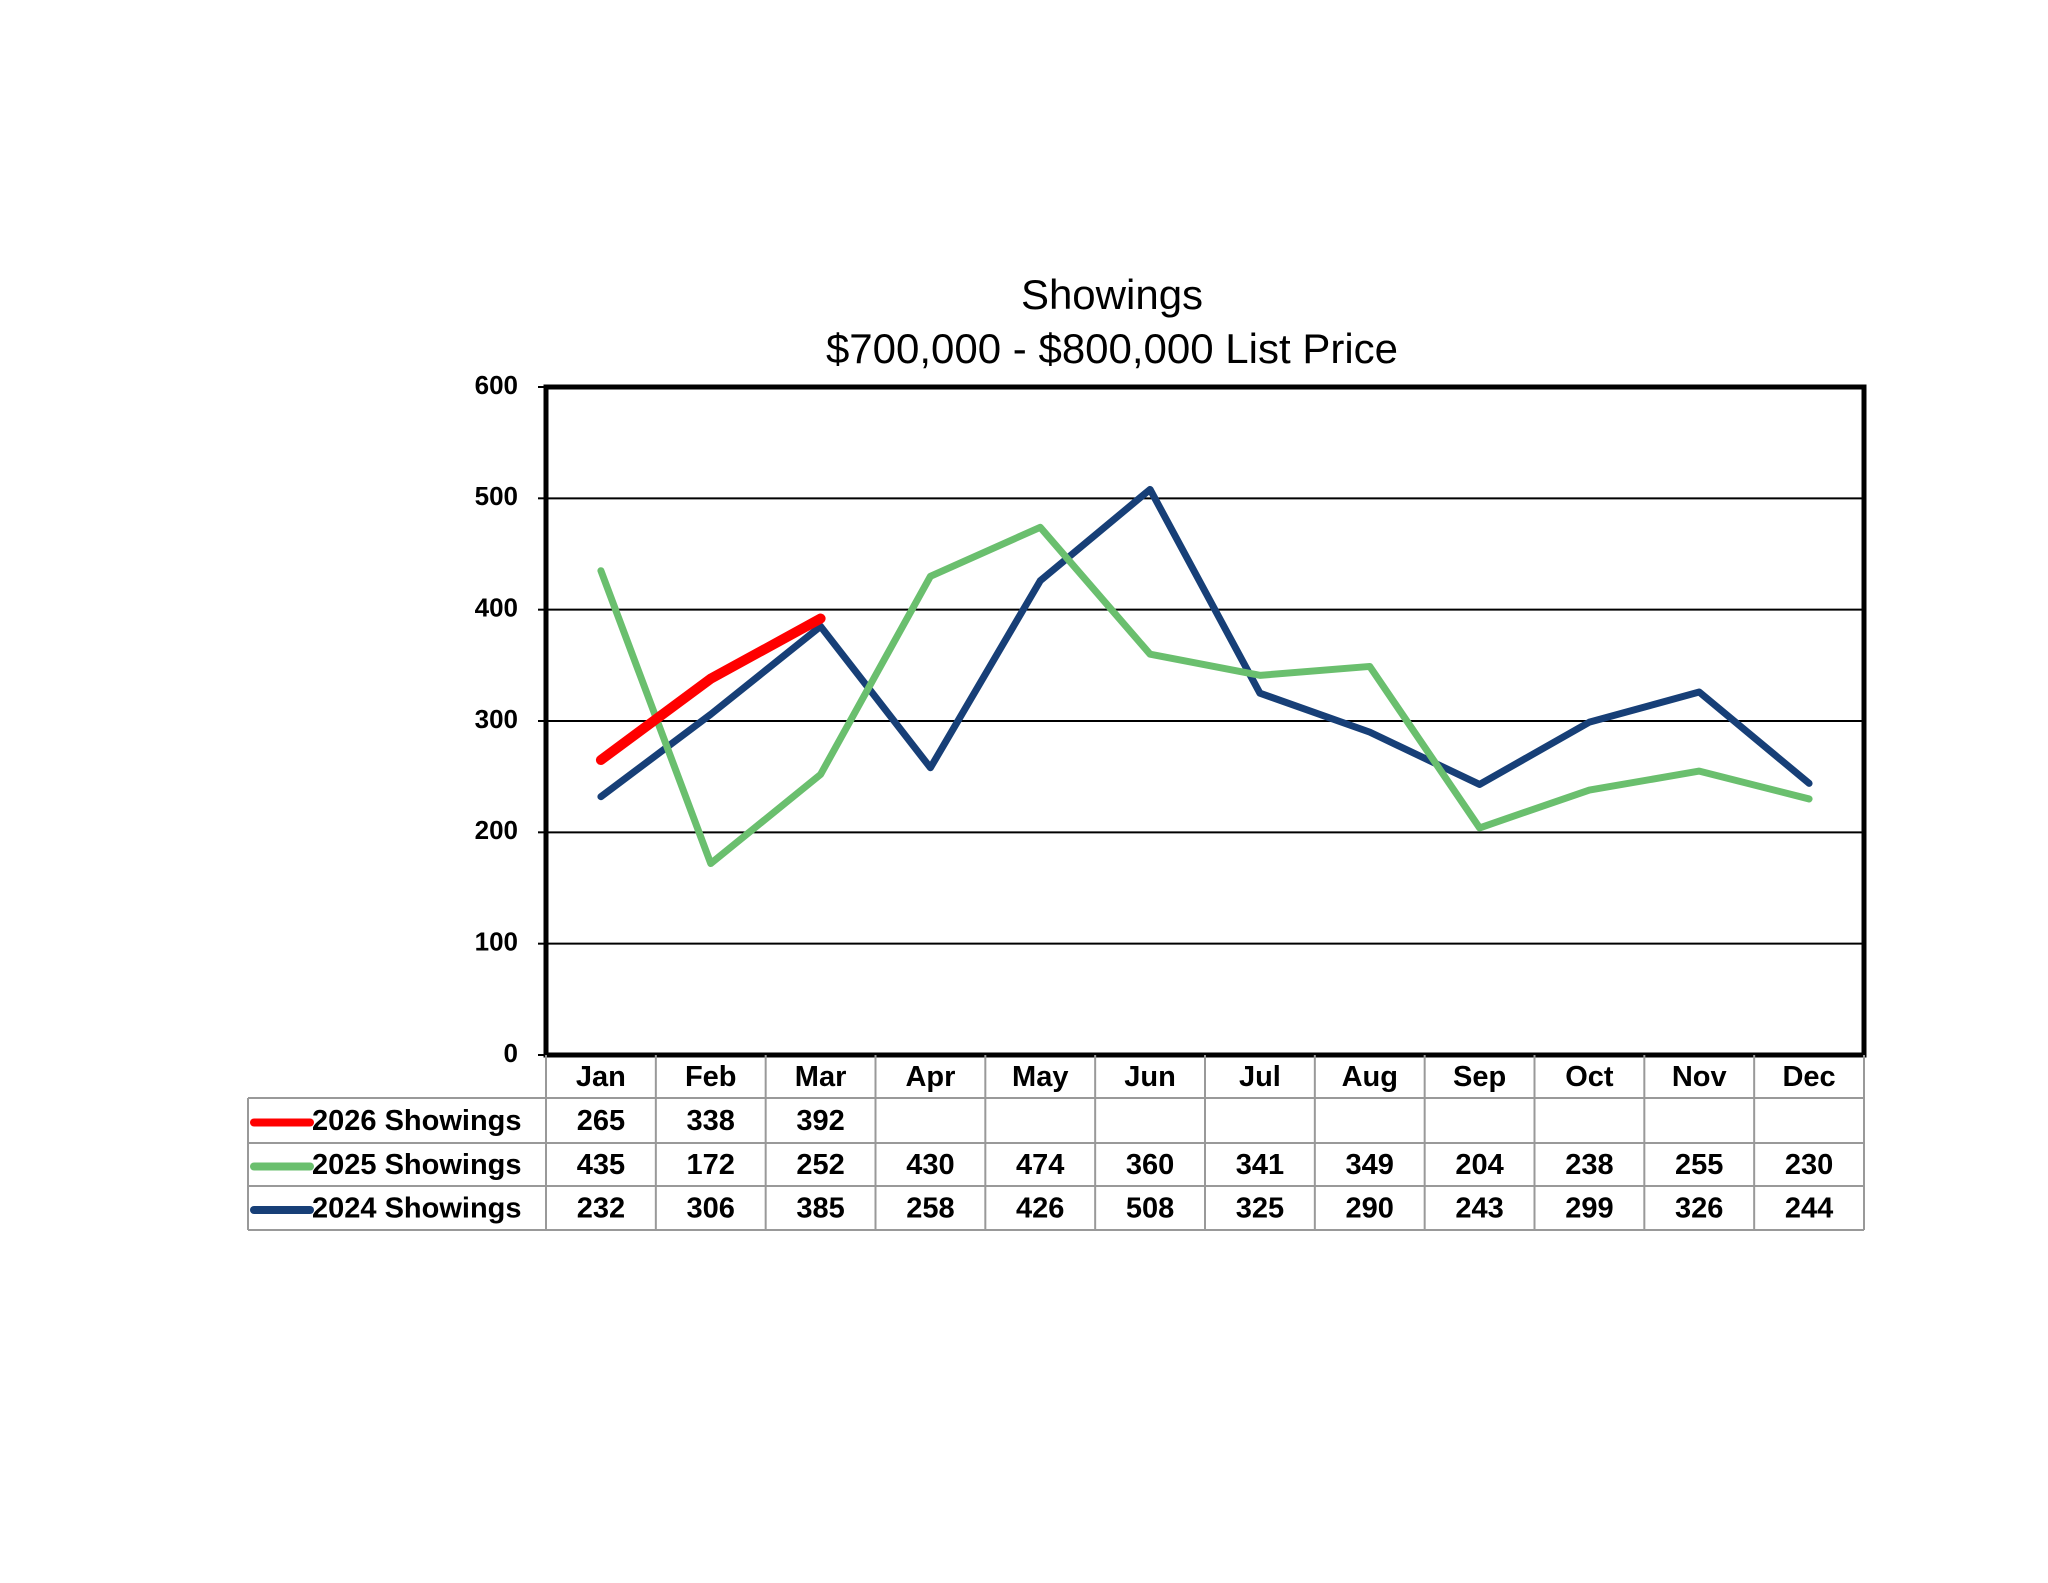  What do you see at coordinates (1040, 1165) in the screenshot?
I see `table-value: 474` at bounding box center [1040, 1165].